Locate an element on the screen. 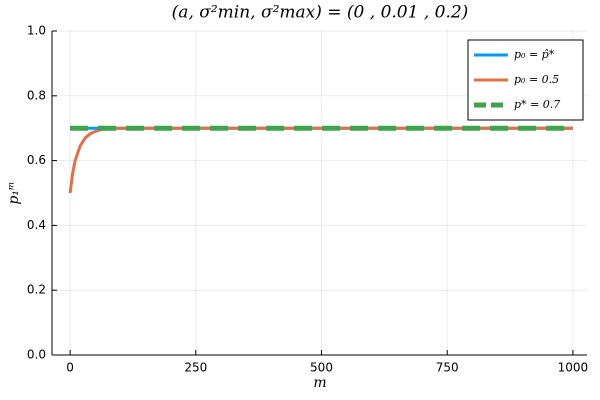  y-tick-label: 0.0 is located at coordinates (36, 355).